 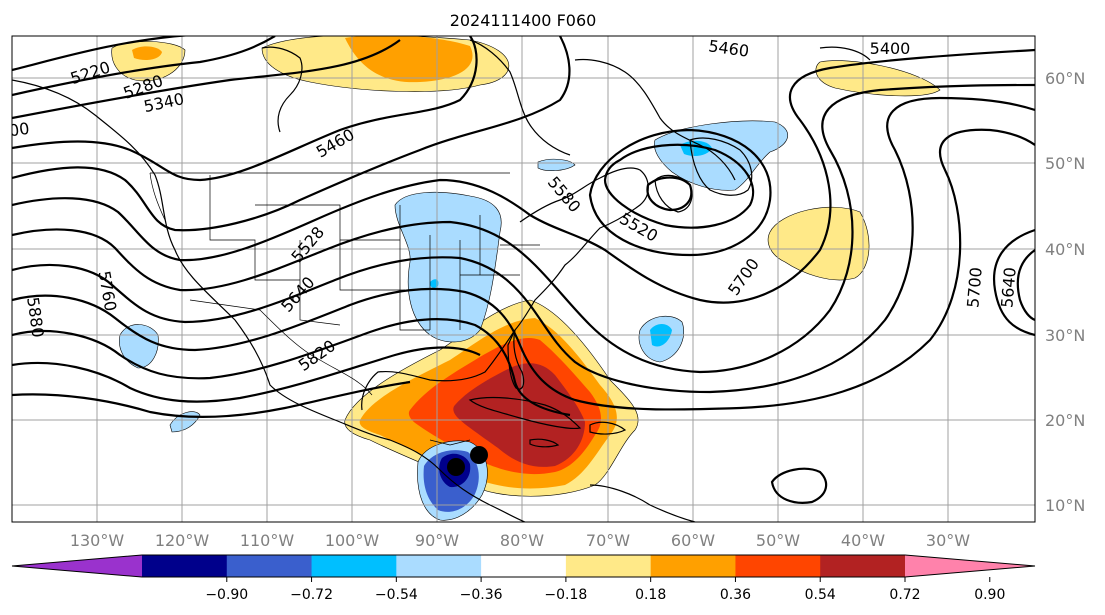 What do you see at coordinates (721, 155) in the screenshot?
I see `shade-labrador-lightblue` at bounding box center [721, 155].